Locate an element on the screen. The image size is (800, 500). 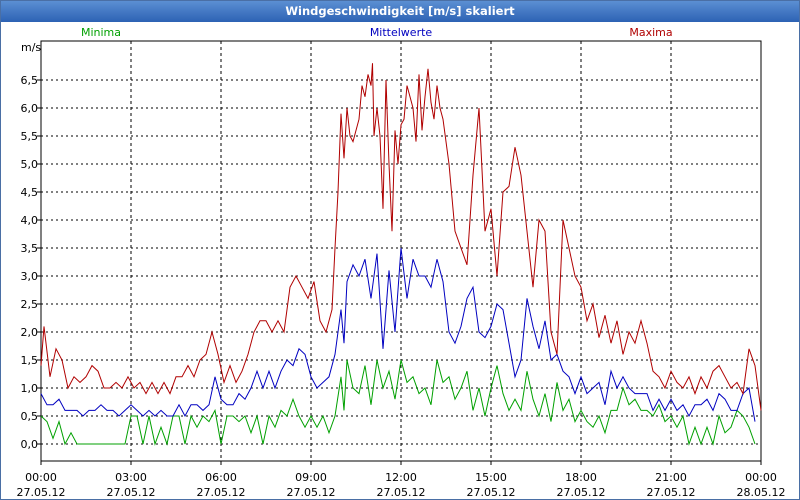
y-tick-label: 4,0 is located at coordinates (30, 220).